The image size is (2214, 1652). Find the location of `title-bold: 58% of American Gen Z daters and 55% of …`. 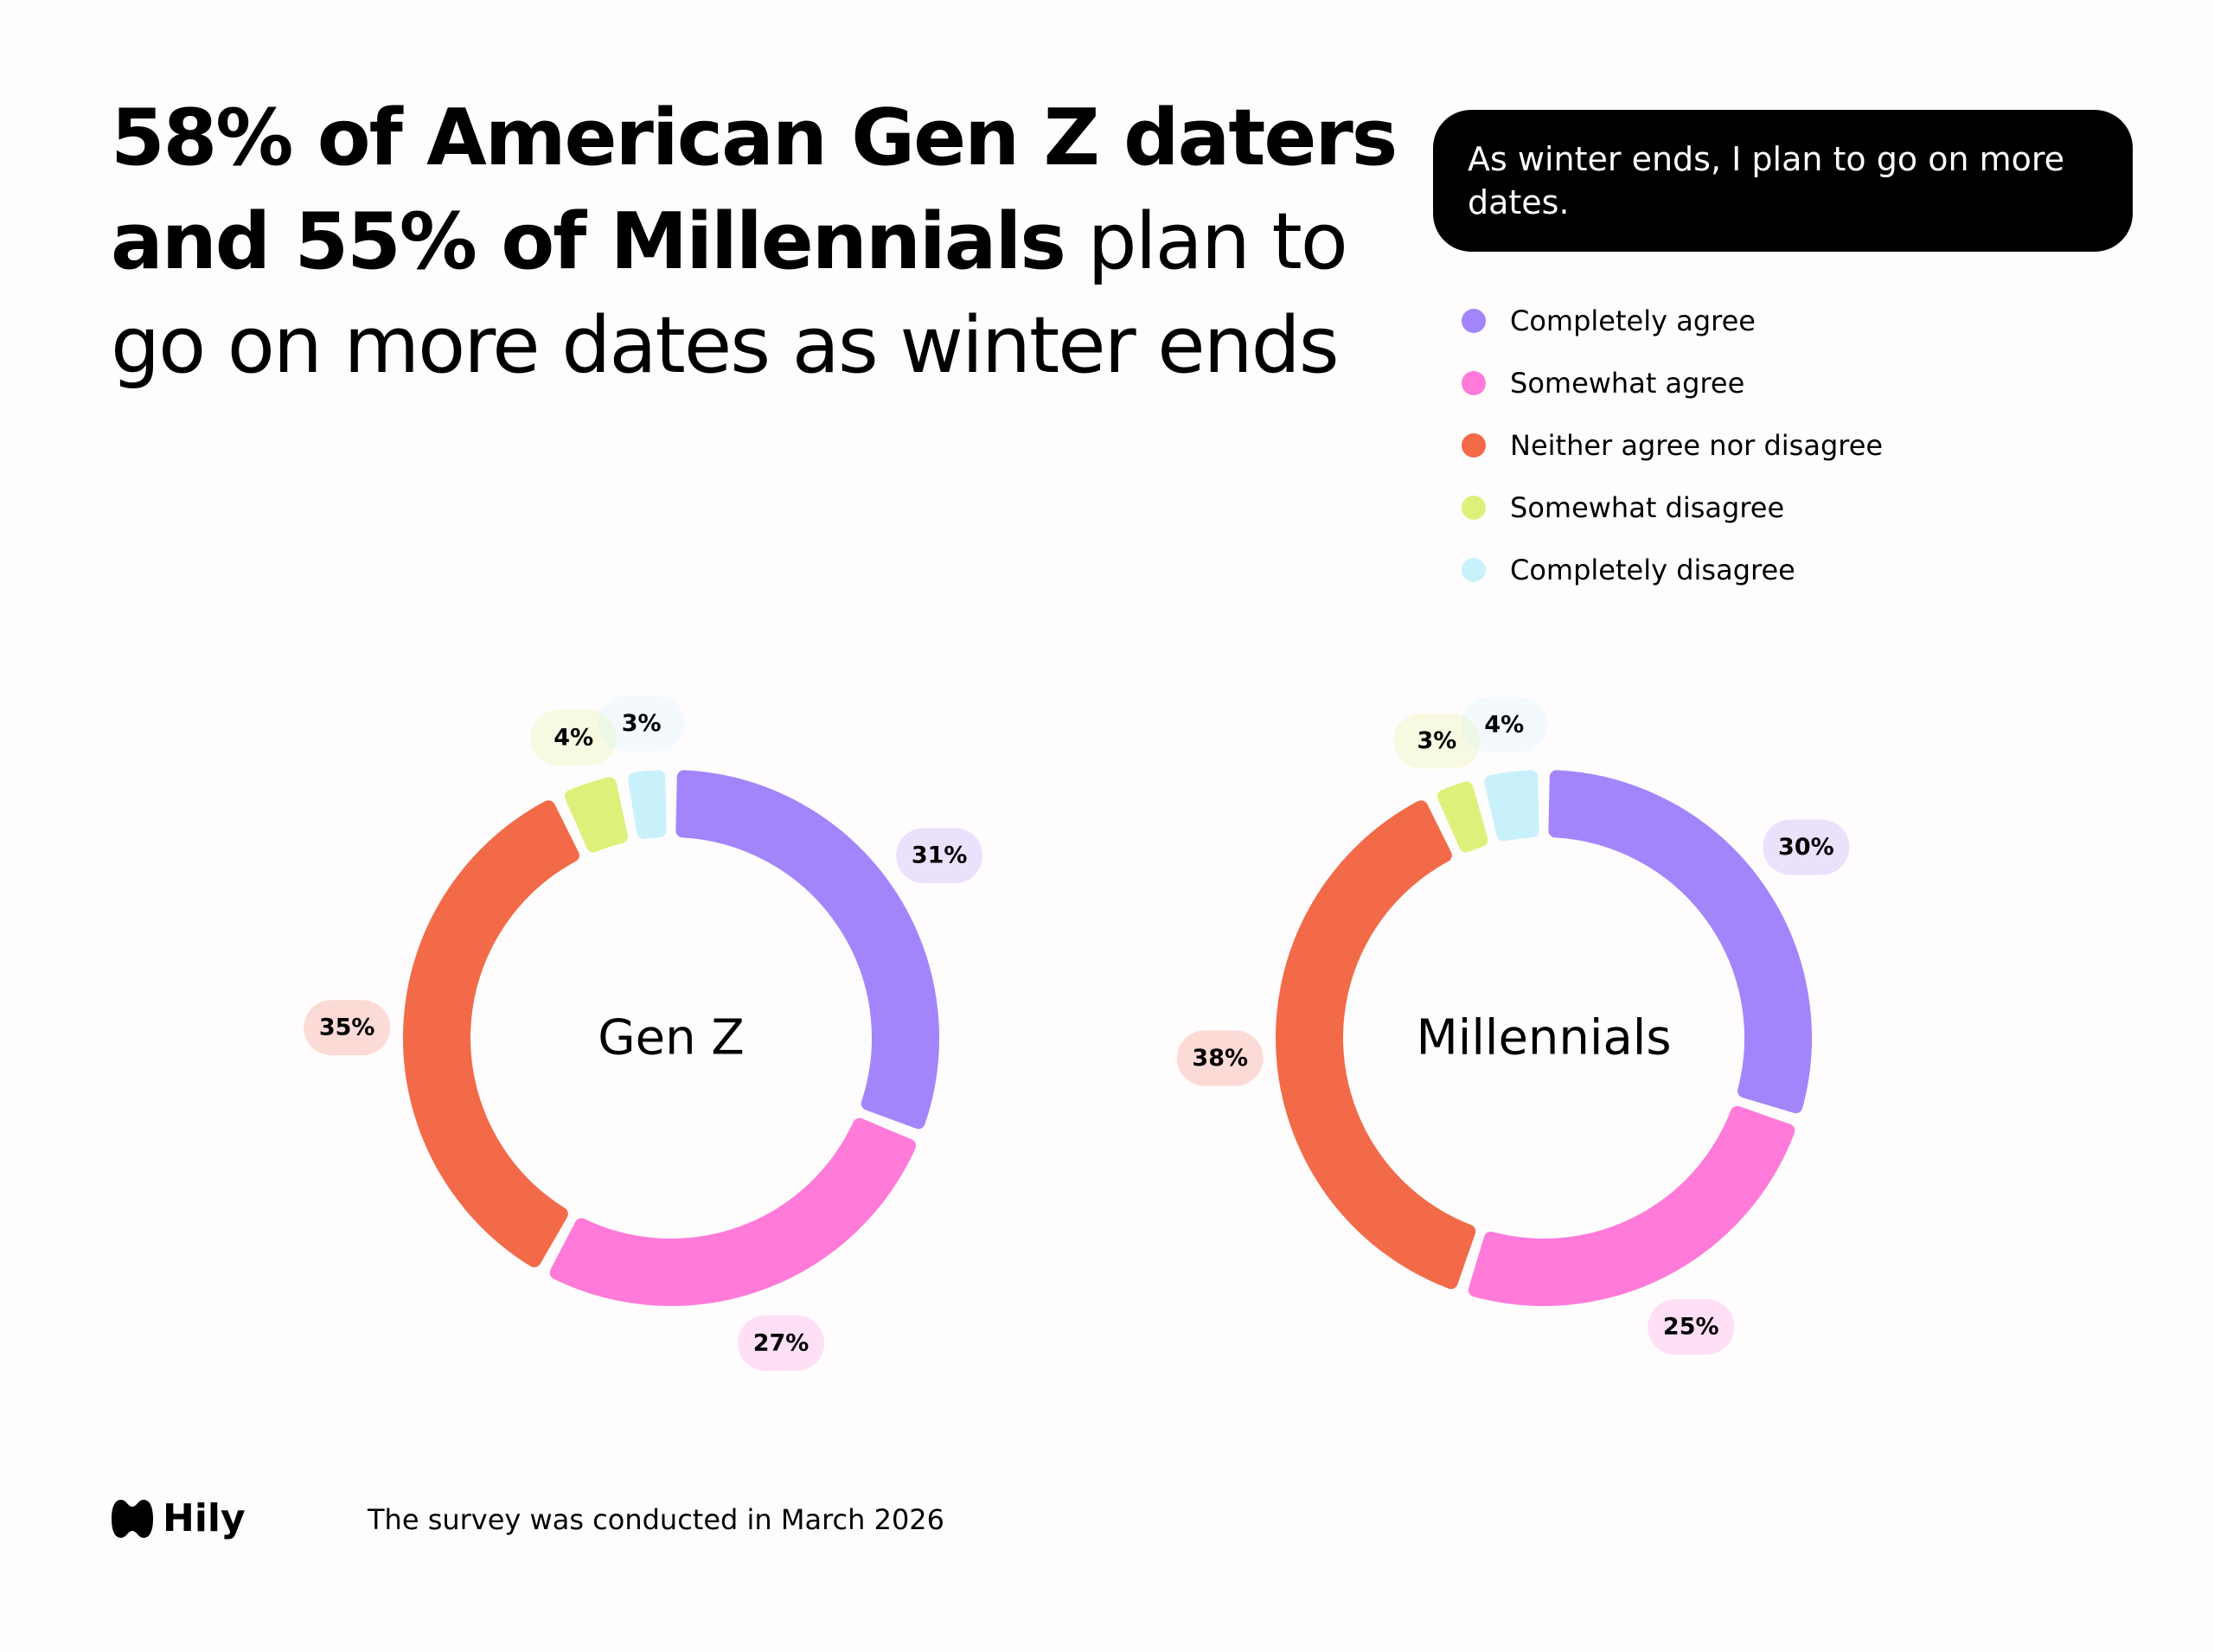

title-bold: 58% of American Gen Z daters and 55% of … is located at coordinates (754, 190).